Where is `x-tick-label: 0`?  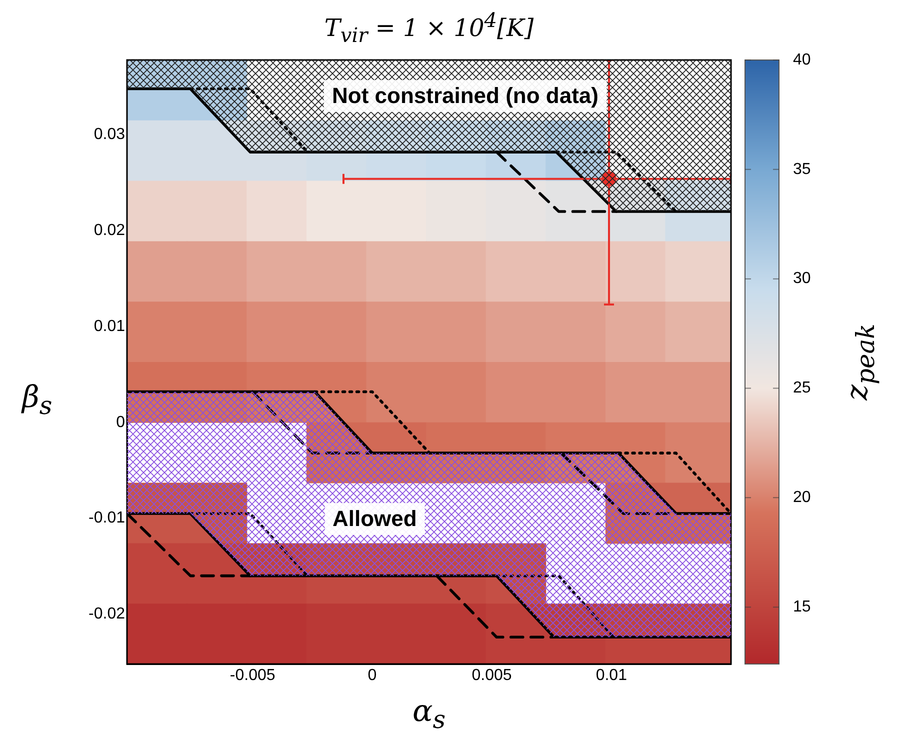 x-tick-label: 0 is located at coordinates (372, 675).